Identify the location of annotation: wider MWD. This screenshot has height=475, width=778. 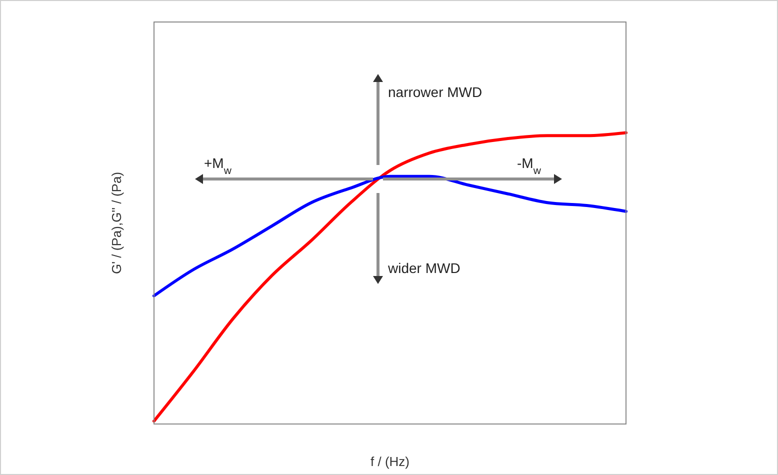
(423, 268).